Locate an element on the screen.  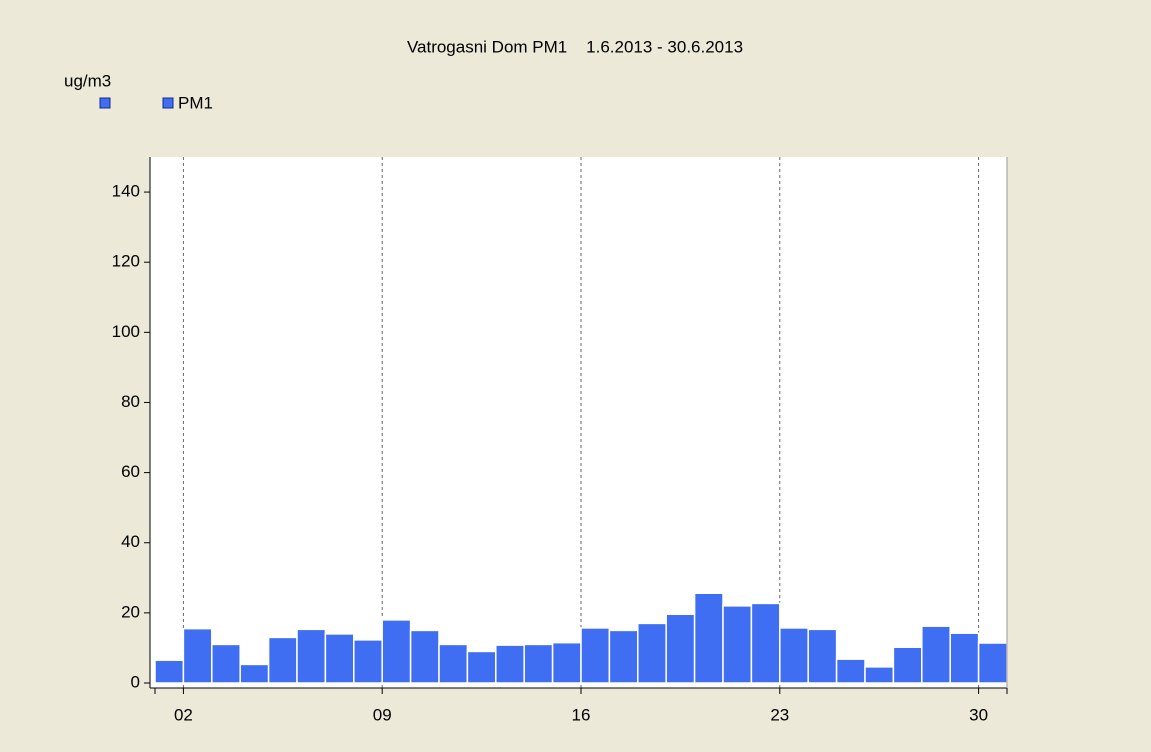
y-tick-label: 0 is located at coordinates (135, 681).